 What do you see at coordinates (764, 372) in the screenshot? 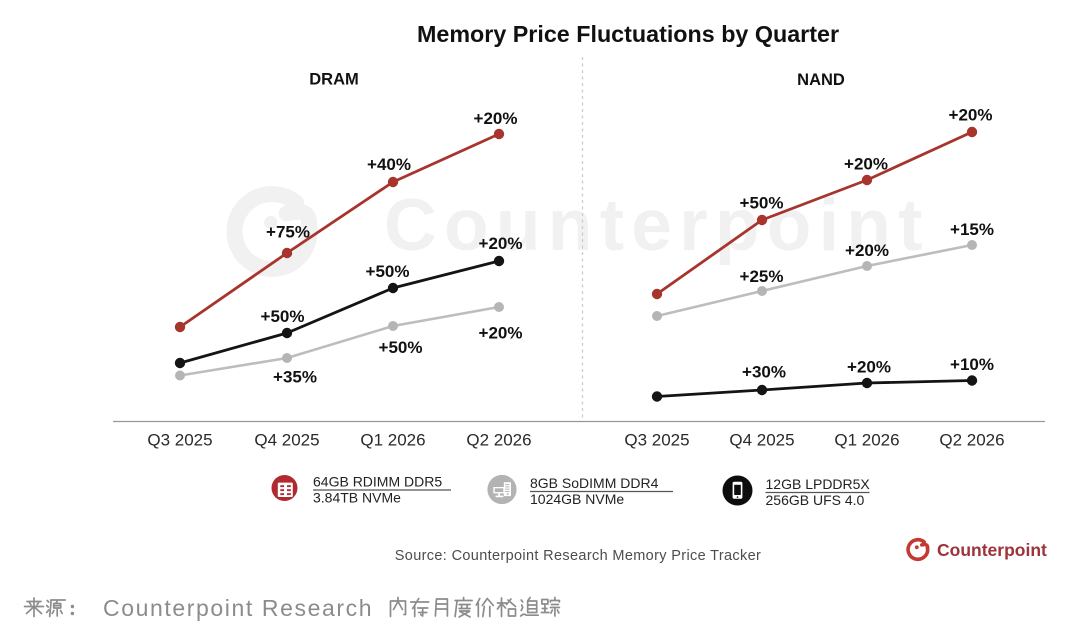
I see `svg-text: +30%` at bounding box center [764, 372].